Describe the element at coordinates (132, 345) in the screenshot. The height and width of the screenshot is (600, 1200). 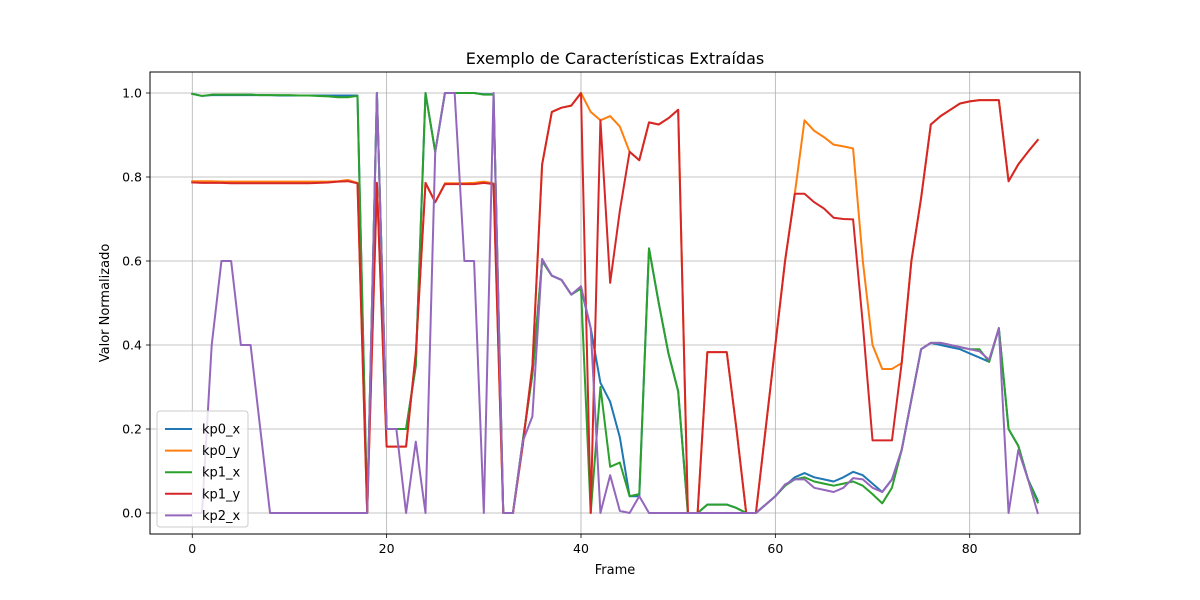
I see `y-tick-label: 0.4` at that location.